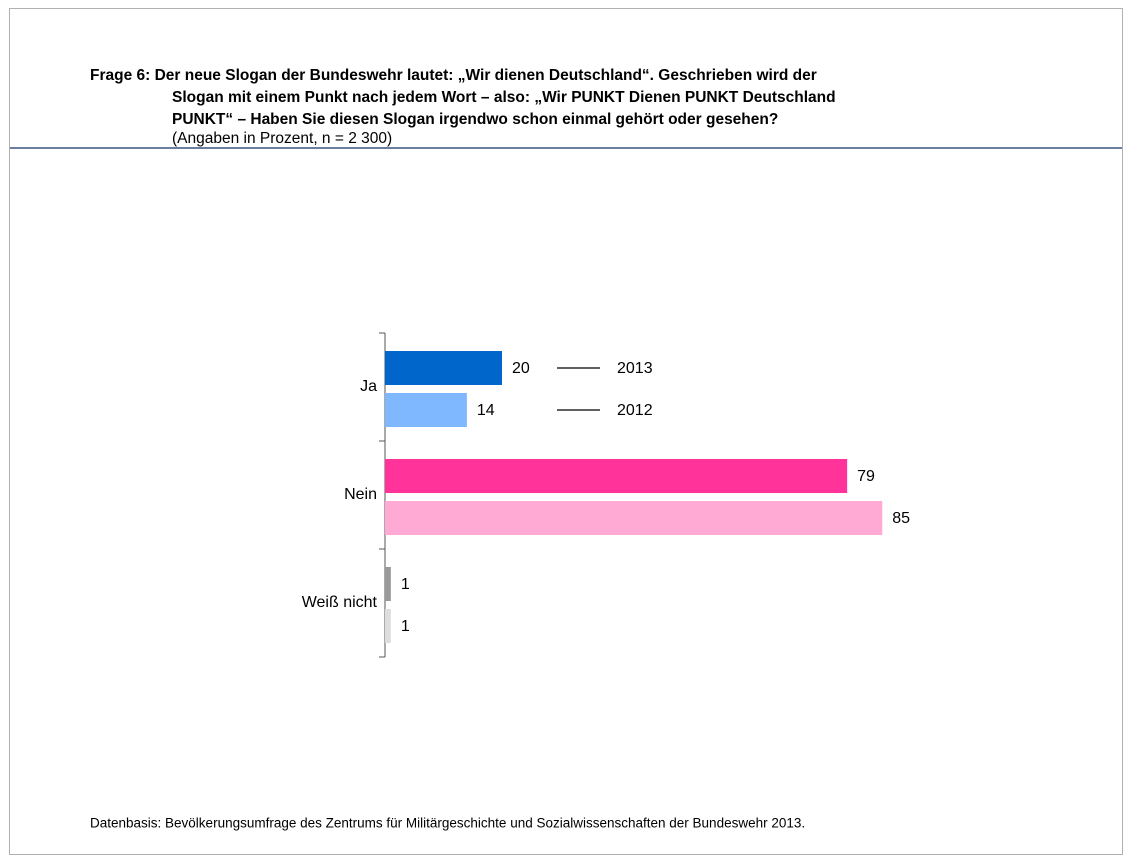 The image size is (1132, 863). Describe the element at coordinates (368, 386) in the screenshot. I see `category-label: Ja` at that location.